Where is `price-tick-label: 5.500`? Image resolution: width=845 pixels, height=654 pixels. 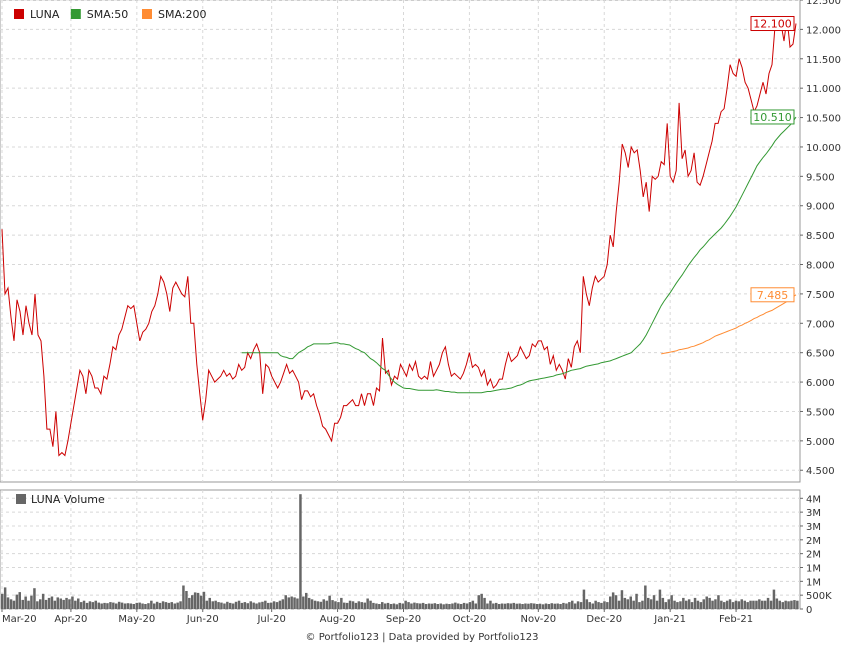
price-tick-label: 5.500 is located at coordinates (820, 412).